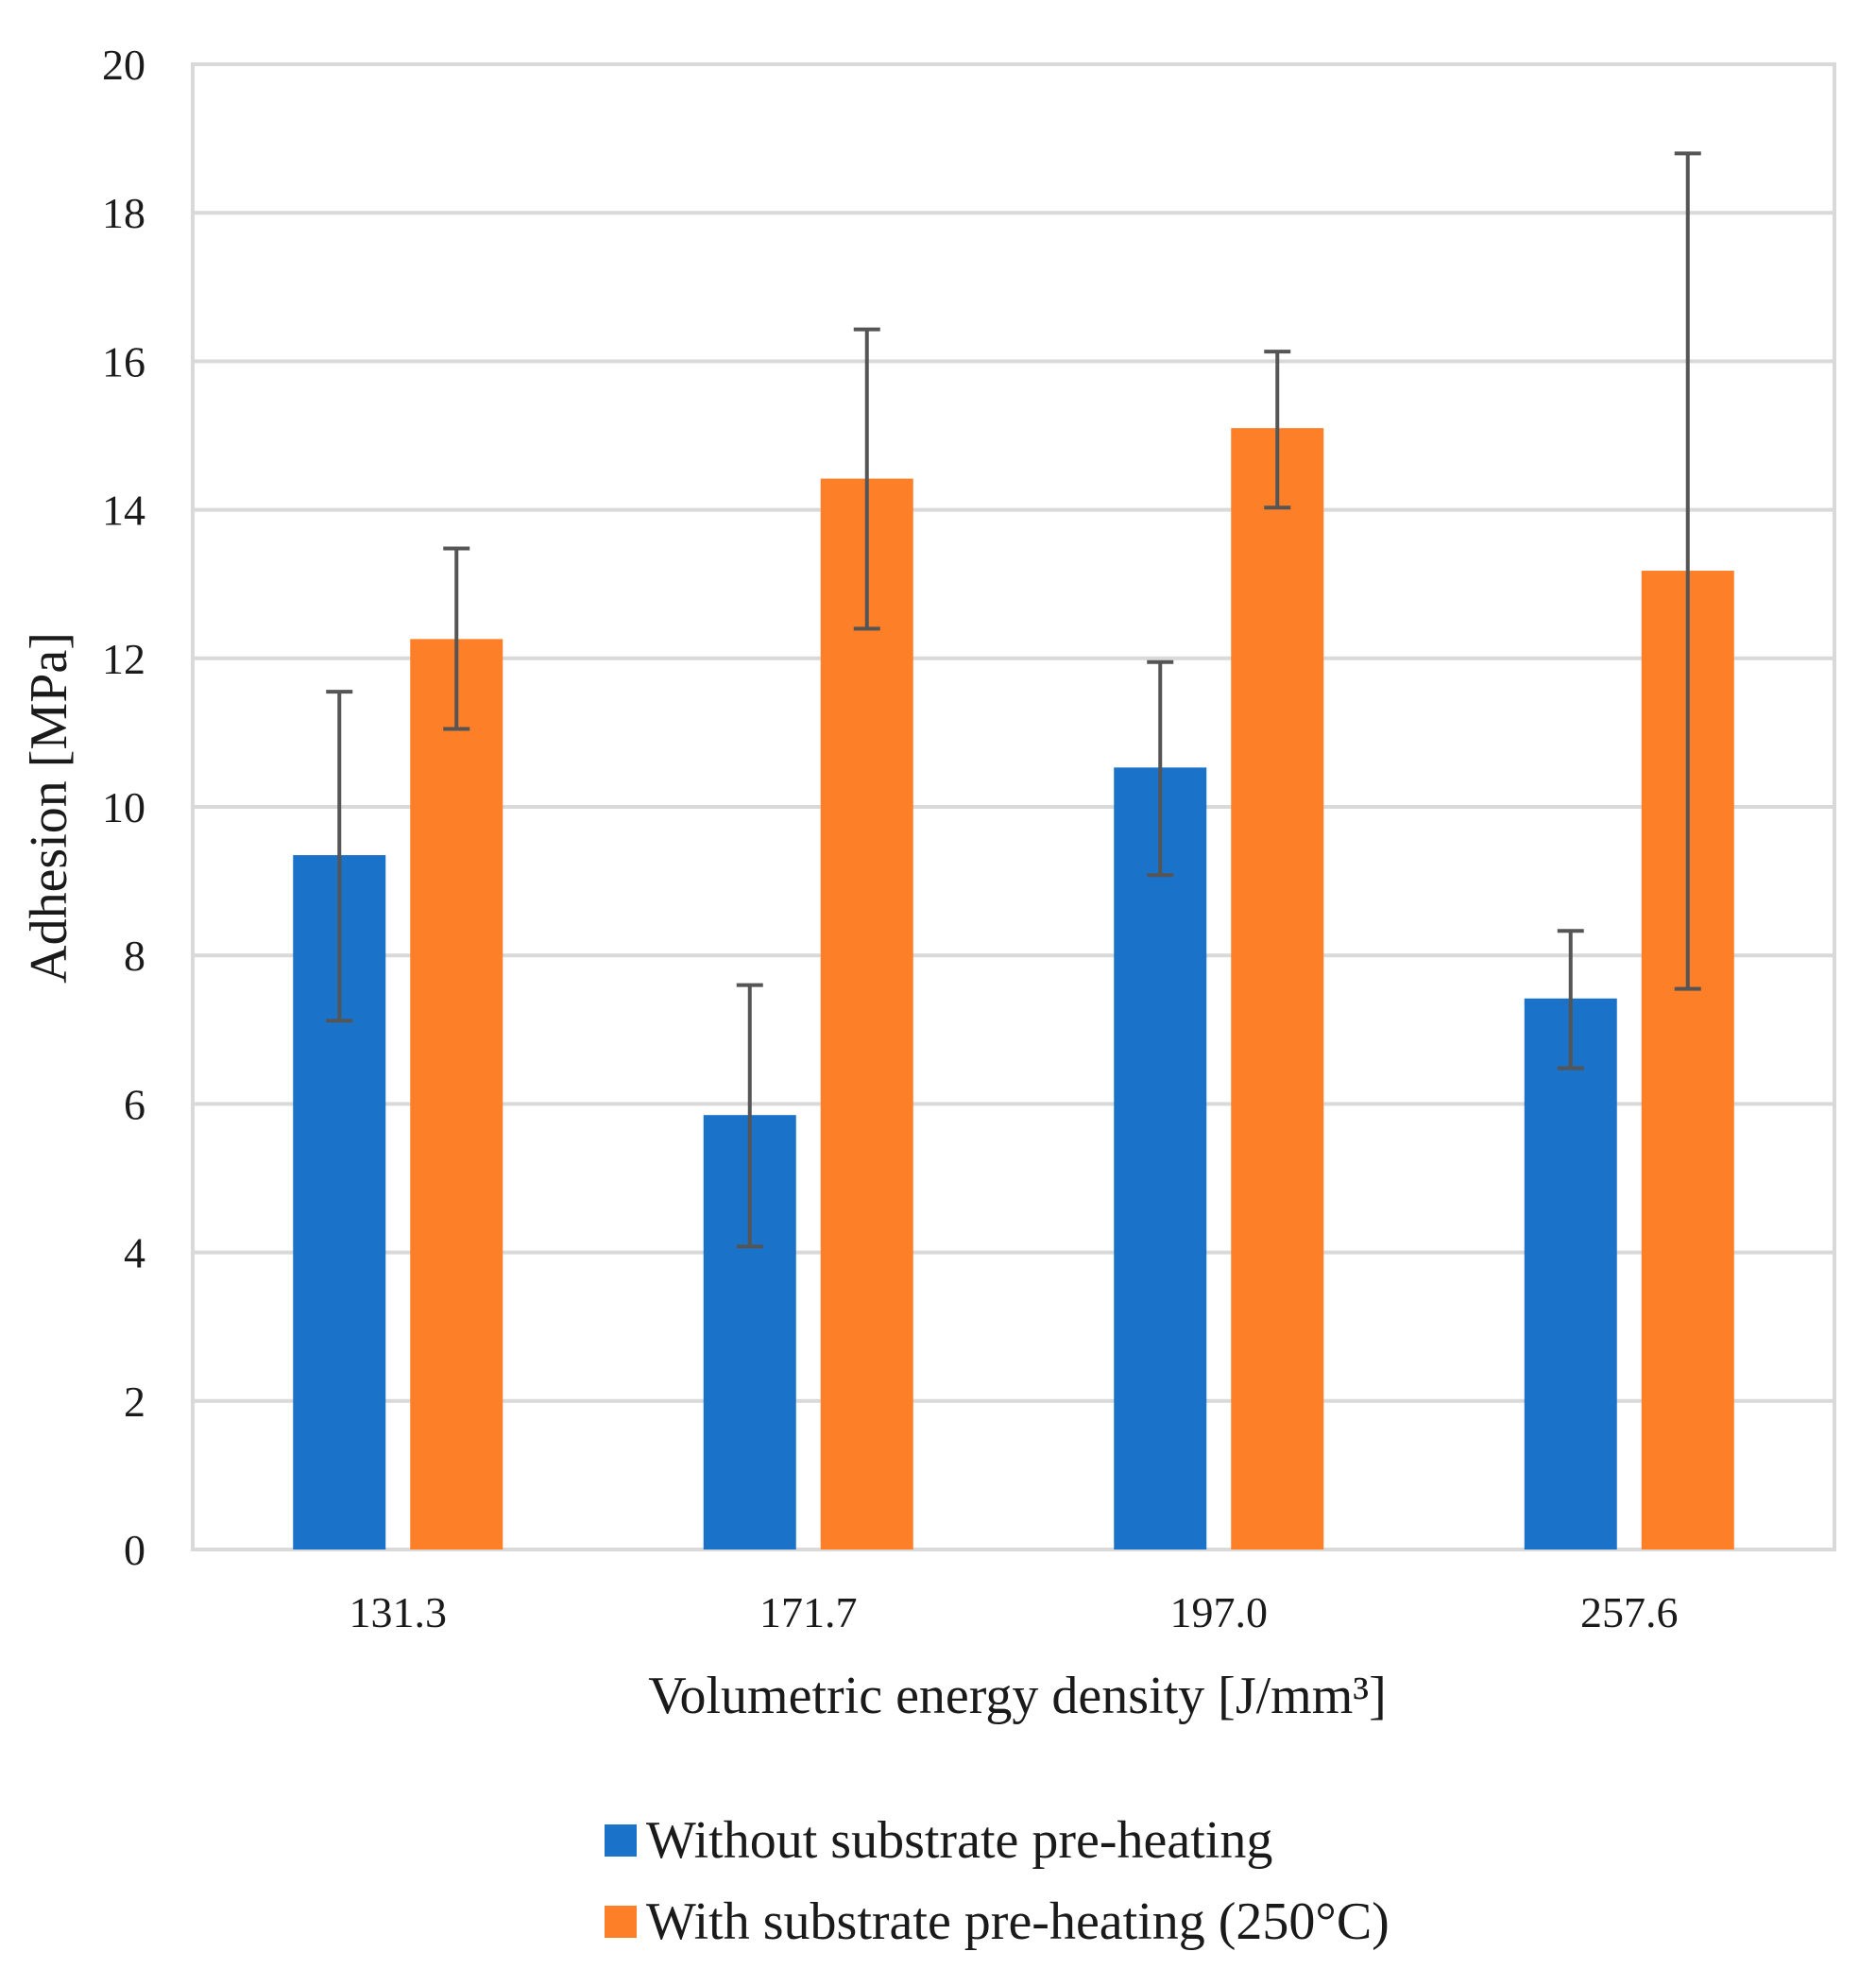 Image resolution: width=1876 pixels, height=1969 pixels. I want to click on y-tick-label: 14, so click(123, 511).